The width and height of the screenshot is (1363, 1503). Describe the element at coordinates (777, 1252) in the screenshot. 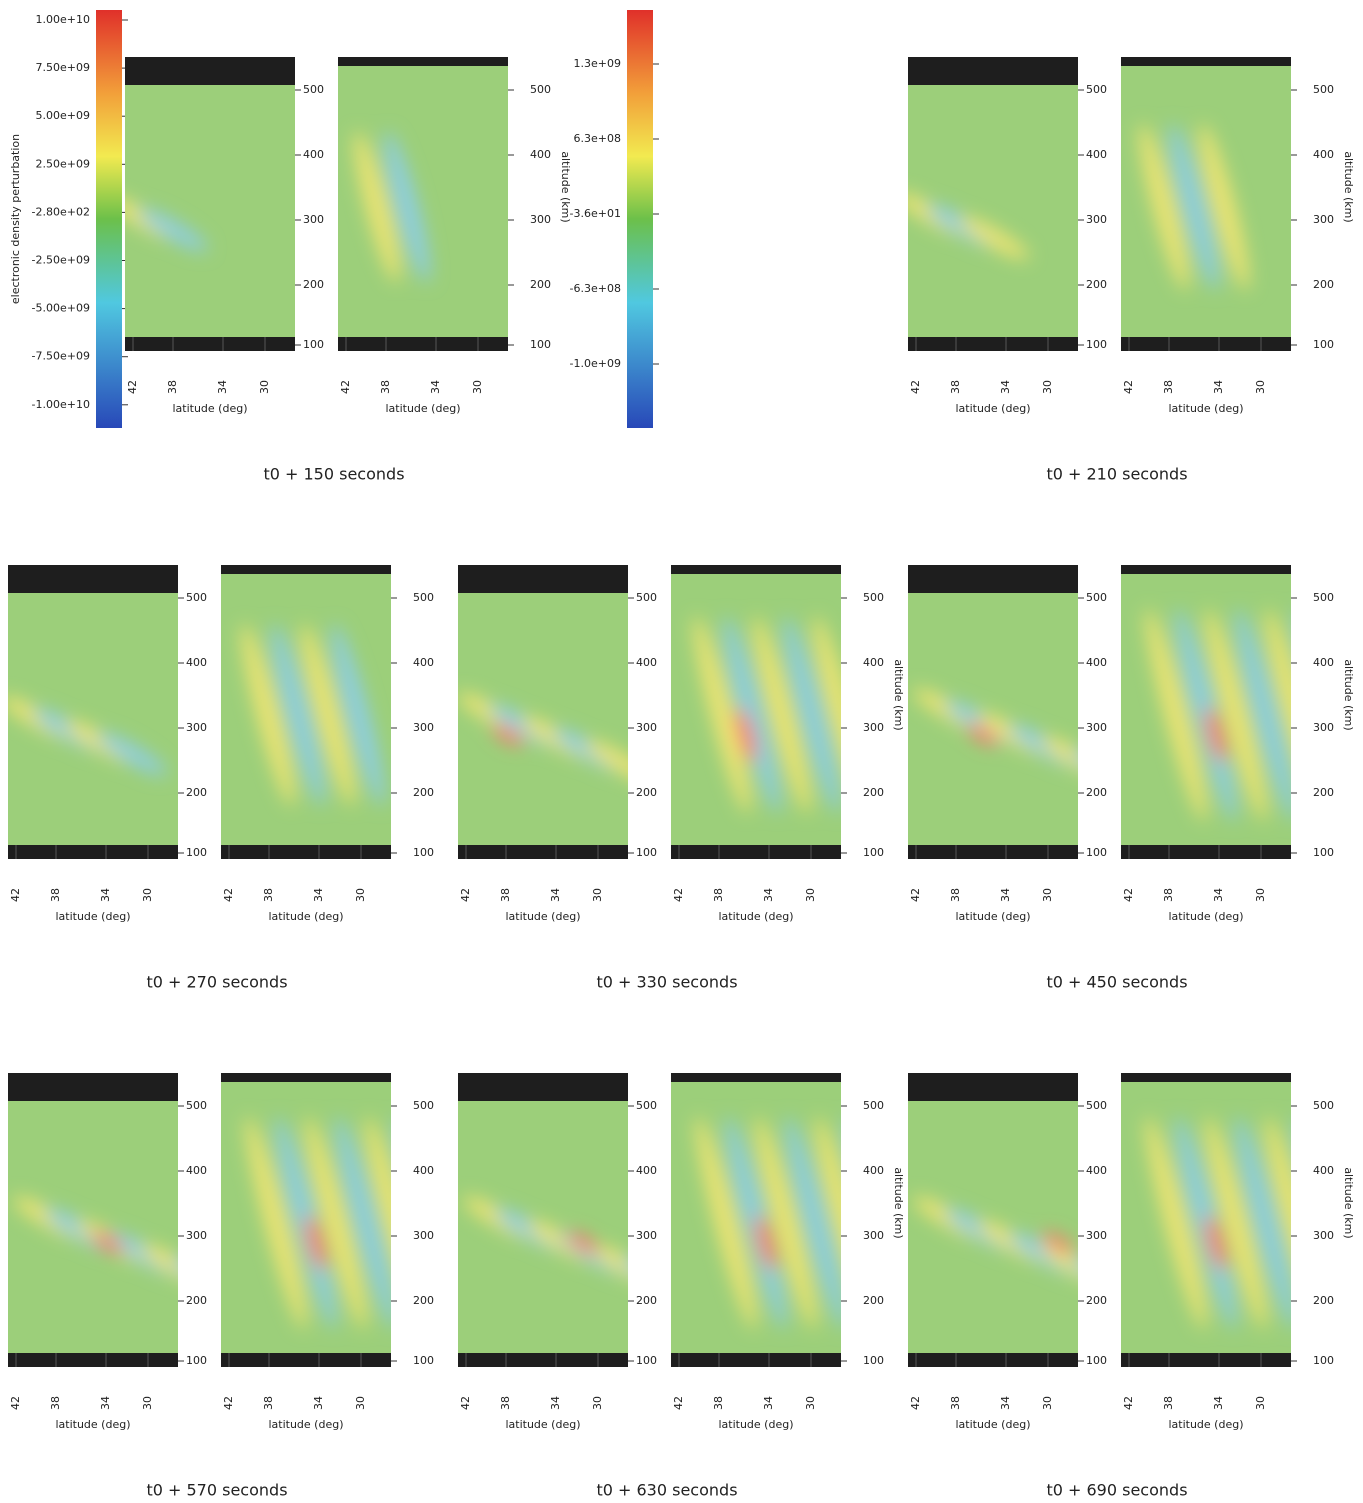

I see `altitude-plot: 42 38 34 30 latitude (deg) 500 400 300 200 100` at that location.